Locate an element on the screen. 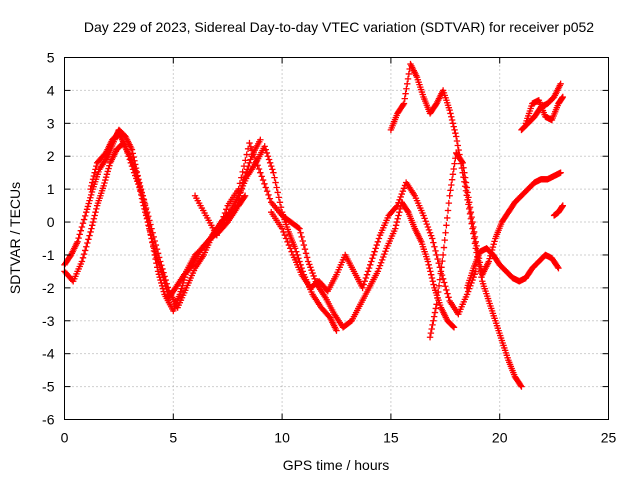 This screenshot has width=640, height=480. y-tick-label: 4 is located at coordinates (51, 90).